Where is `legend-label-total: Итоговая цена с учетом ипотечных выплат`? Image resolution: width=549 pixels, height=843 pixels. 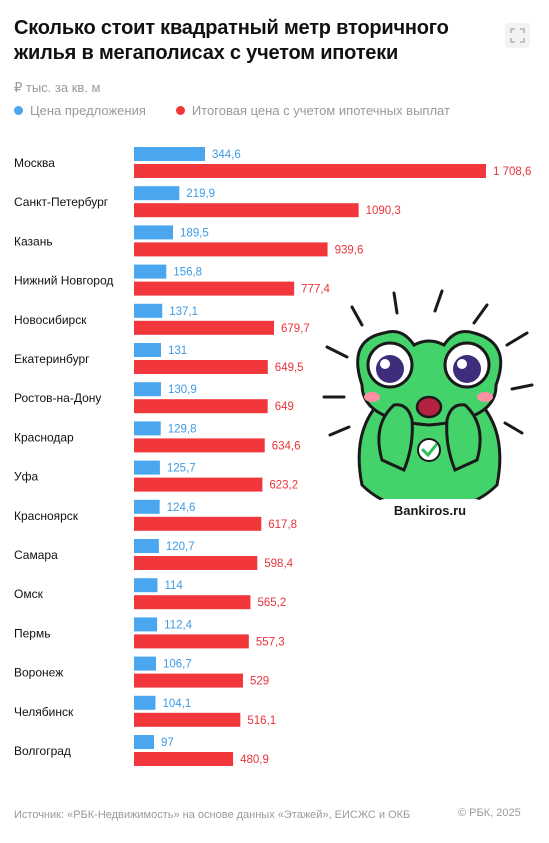 legend-label-total: Итоговая цена с учетом ипотечных выплат is located at coordinates (320, 110).